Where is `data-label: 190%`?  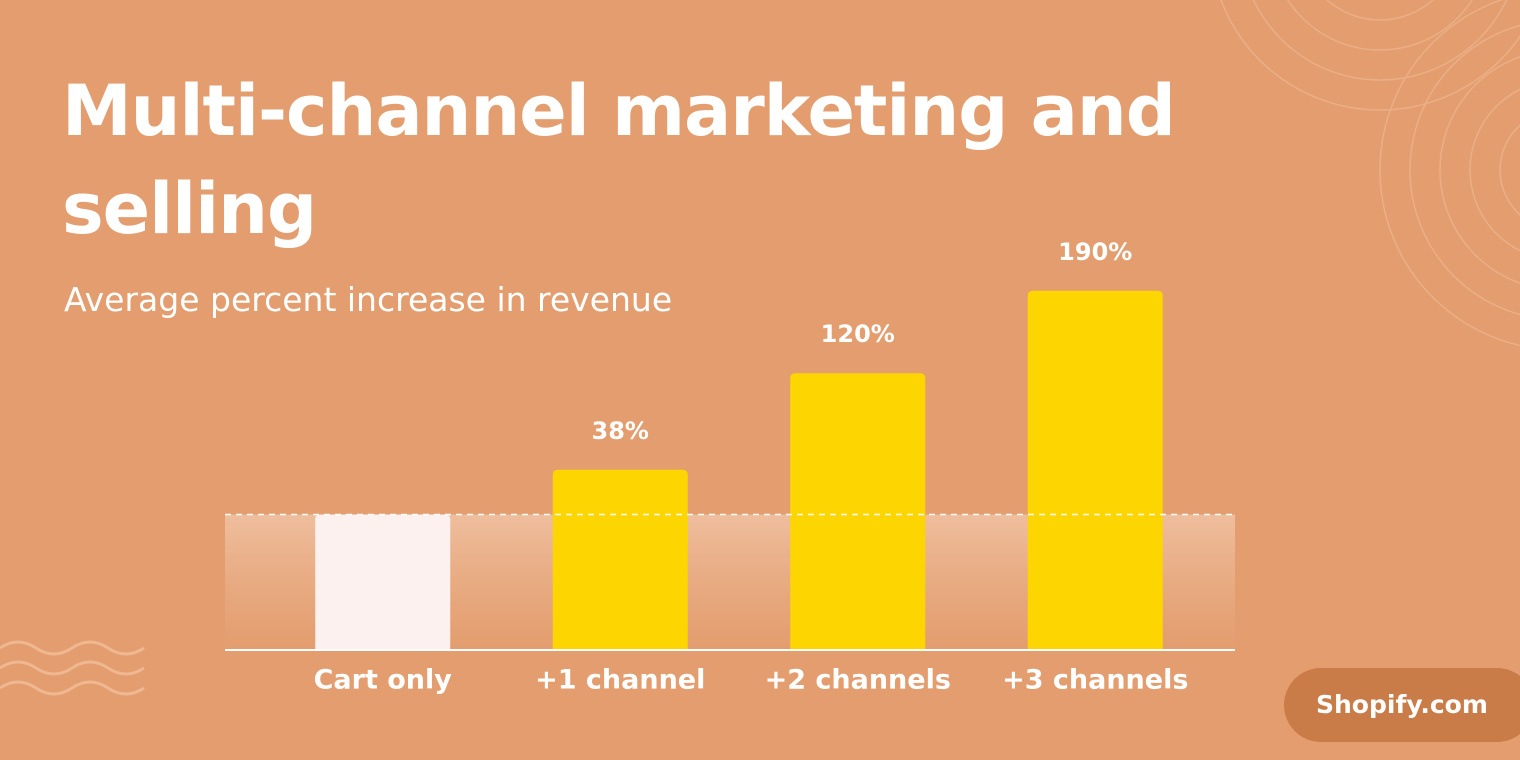 data-label: 190% is located at coordinates (1095, 252).